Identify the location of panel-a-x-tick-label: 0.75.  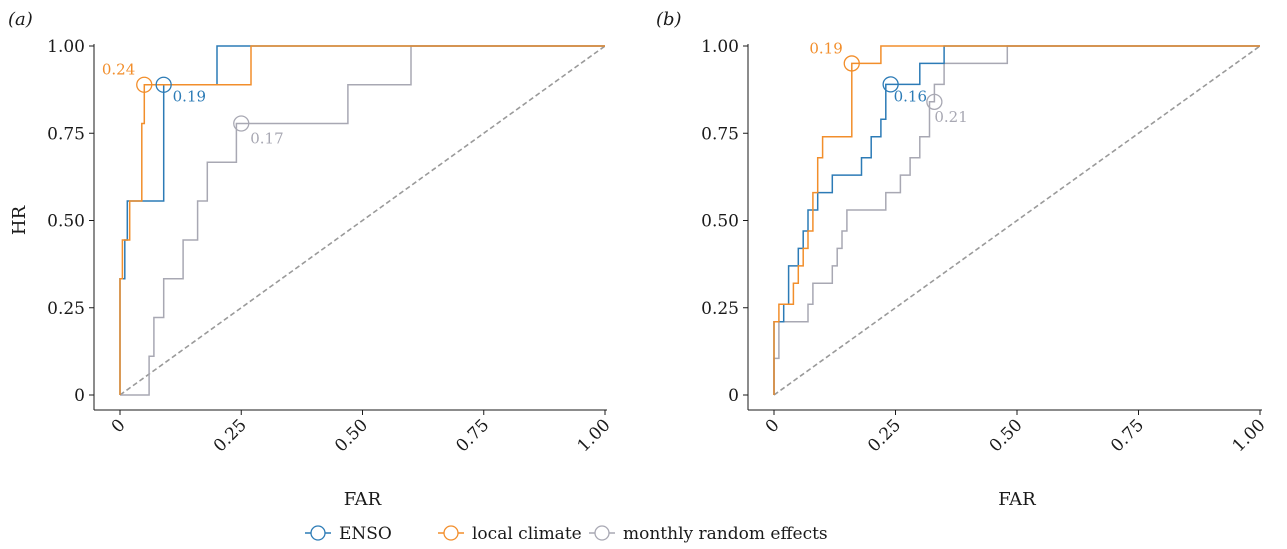
(472, 435).